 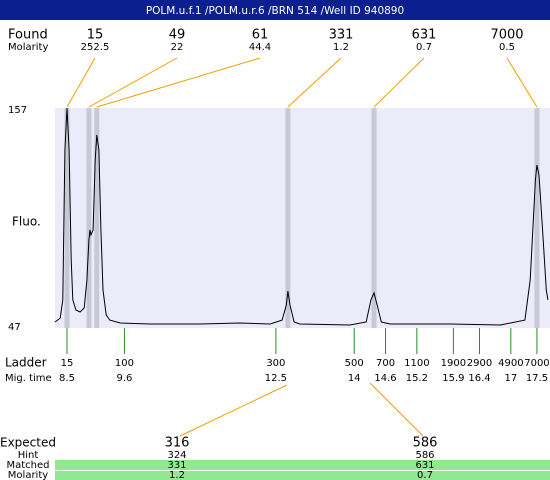 What do you see at coordinates (479, 378) in the screenshot?
I see `ladder-time: 16.4` at bounding box center [479, 378].